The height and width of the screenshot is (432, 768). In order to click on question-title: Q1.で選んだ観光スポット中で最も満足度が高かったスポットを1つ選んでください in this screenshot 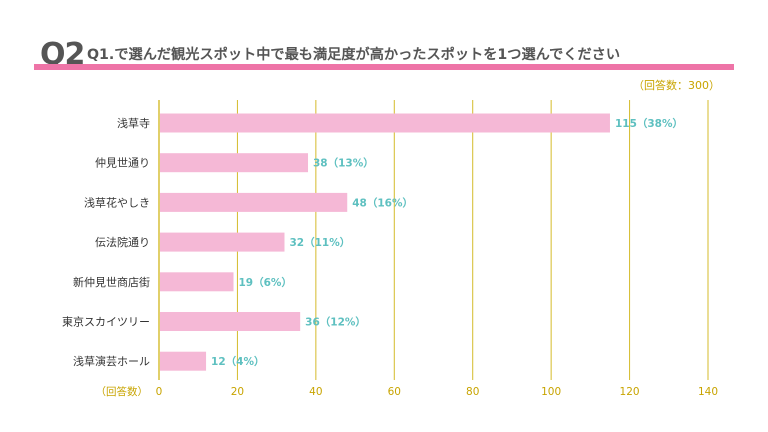, I will do `click(354, 55)`.